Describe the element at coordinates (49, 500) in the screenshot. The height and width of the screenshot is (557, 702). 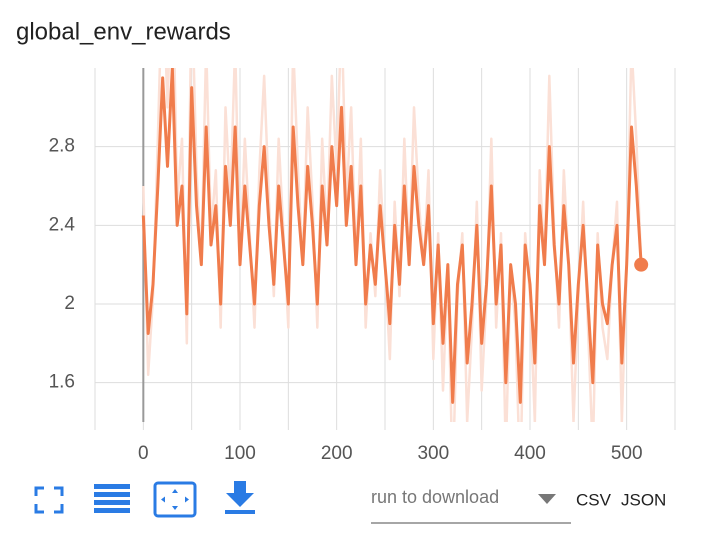
I see `fullscreen-icon` at that location.